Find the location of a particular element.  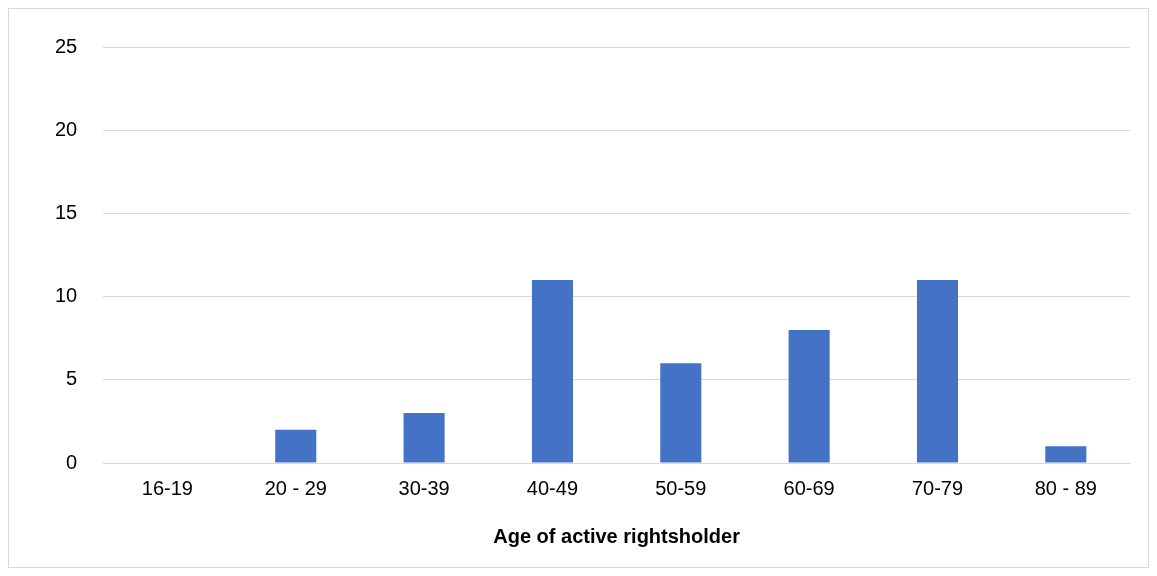

x-tick-label: 50-59 is located at coordinates (681, 487).